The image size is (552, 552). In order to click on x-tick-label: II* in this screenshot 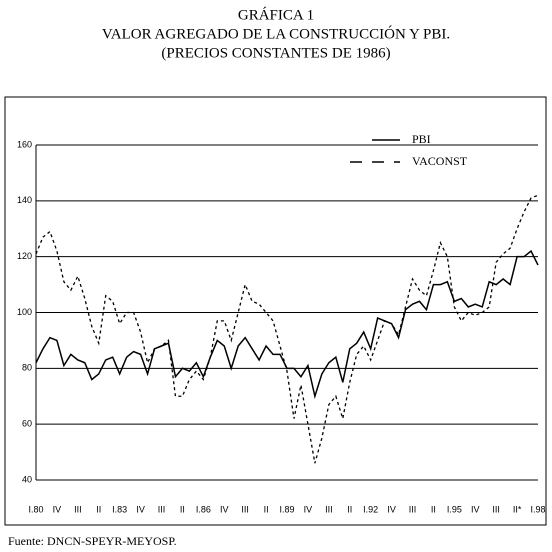, I will do `click(517, 509)`.